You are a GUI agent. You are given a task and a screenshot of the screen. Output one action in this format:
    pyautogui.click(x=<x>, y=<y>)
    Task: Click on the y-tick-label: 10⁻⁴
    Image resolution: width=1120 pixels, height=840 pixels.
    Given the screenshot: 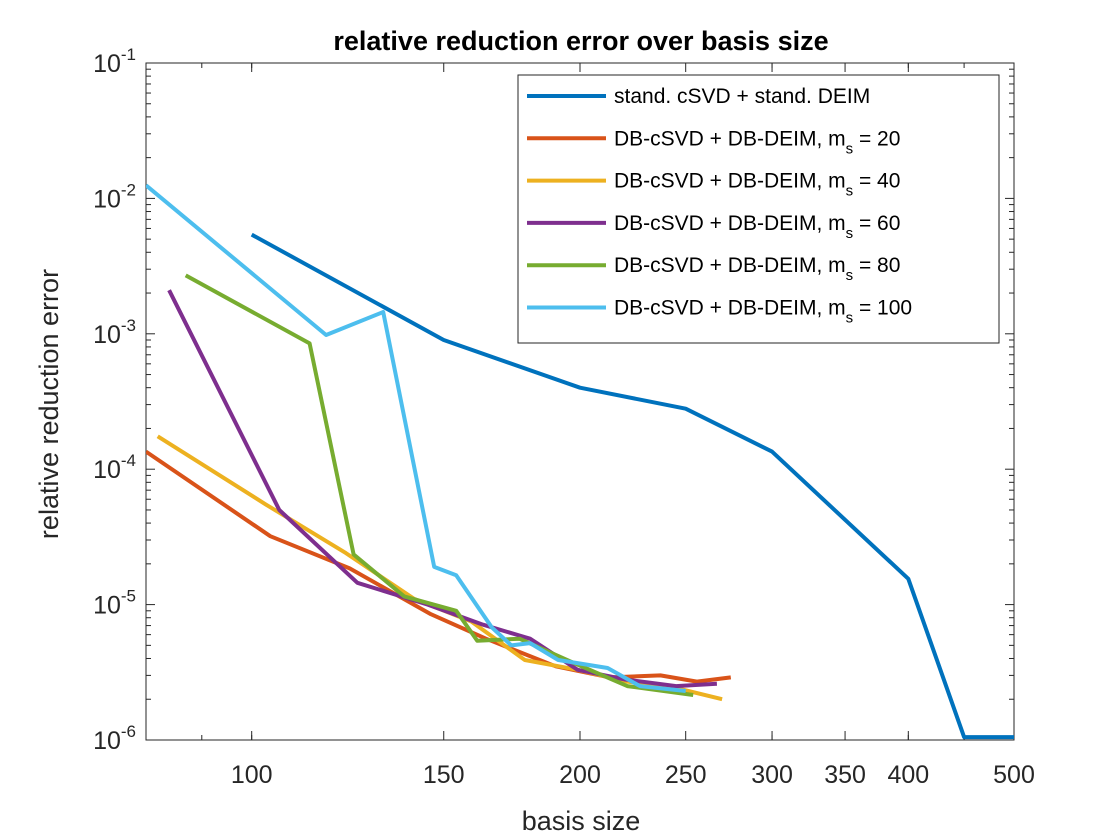 What is the action you would take?
    pyautogui.click(x=114, y=467)
    